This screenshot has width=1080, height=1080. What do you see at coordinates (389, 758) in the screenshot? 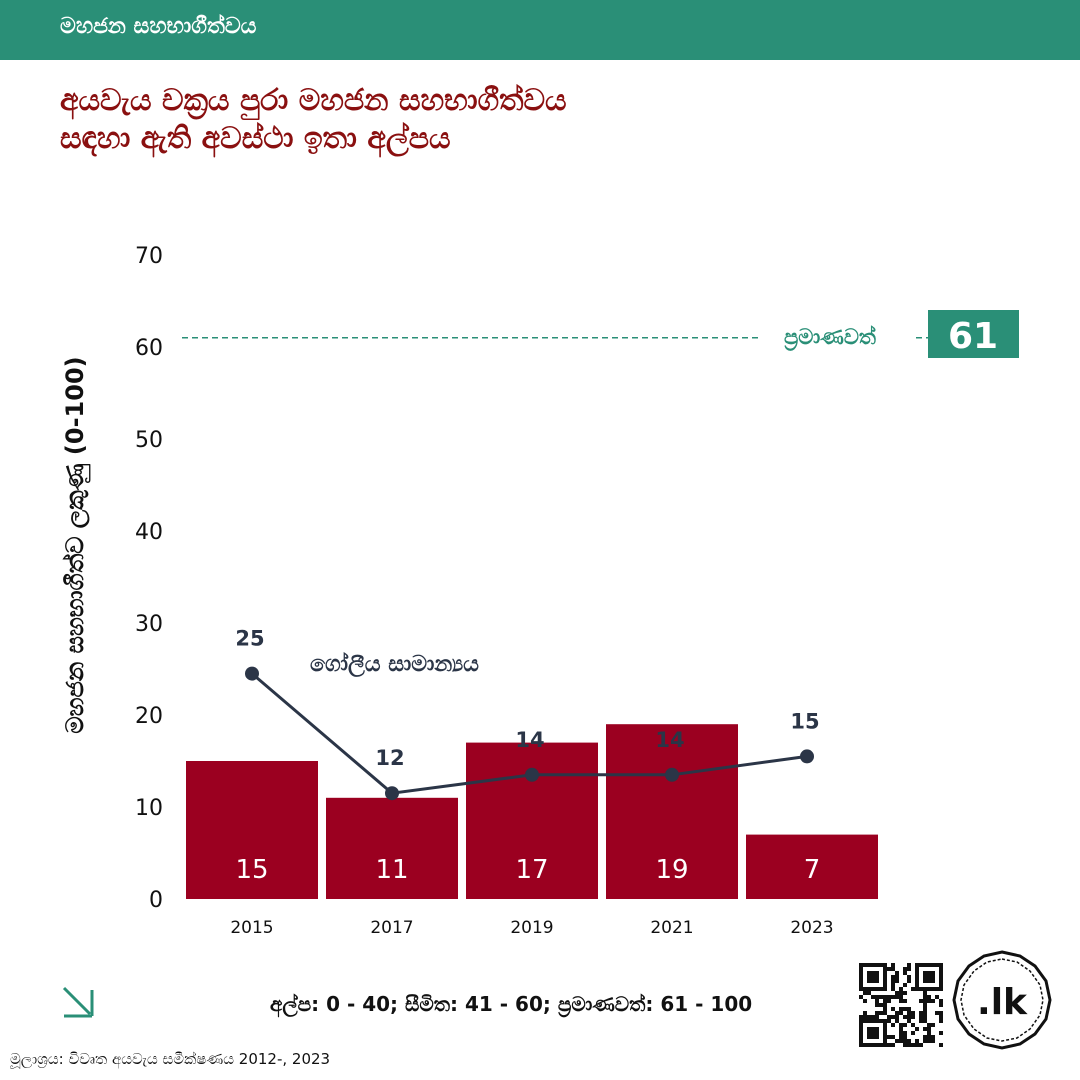
I see `line-point-label: 12` at bounding box center [389, 758].